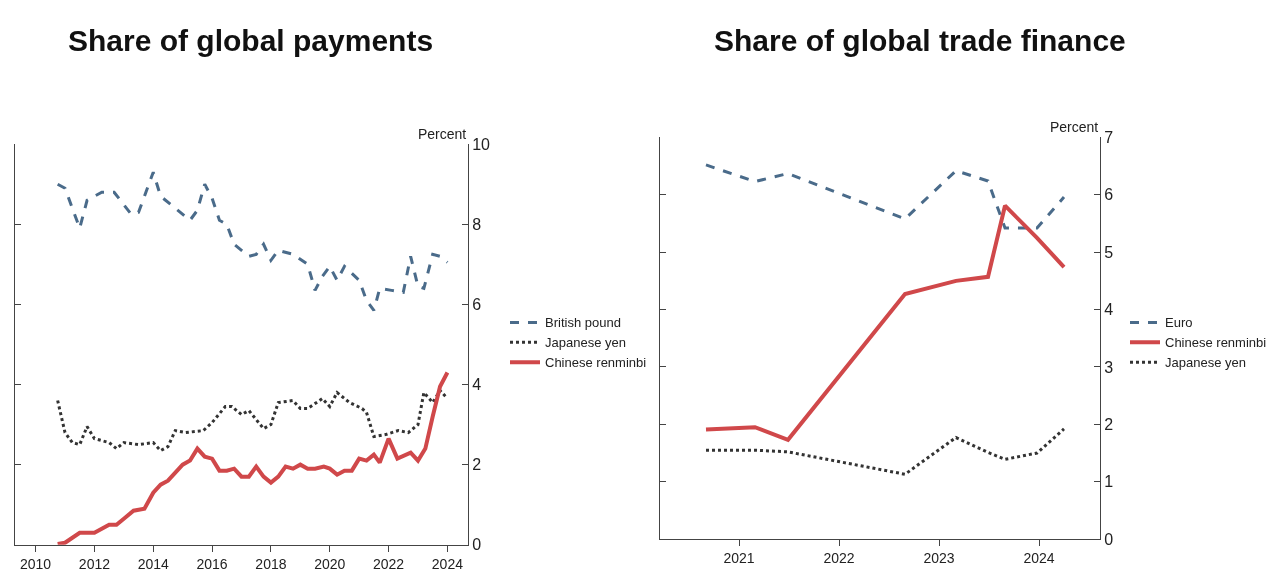 The image size is (1288, 582). Describe the element at coordinates (1109, 137) in the screenshot. I see `y-tick-label: 7` at that location.